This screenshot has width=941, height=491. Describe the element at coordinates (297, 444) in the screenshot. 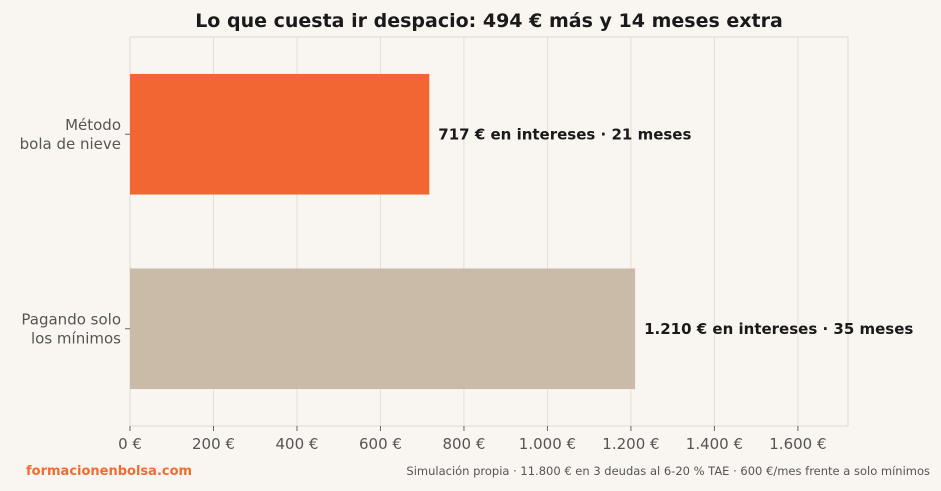

I see `x-tick-label: 400 €` at that location.